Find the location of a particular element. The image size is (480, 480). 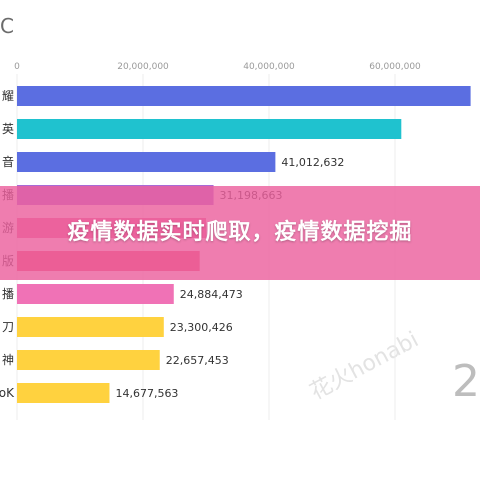

category-label: oK is located at coordinates (7, 393).